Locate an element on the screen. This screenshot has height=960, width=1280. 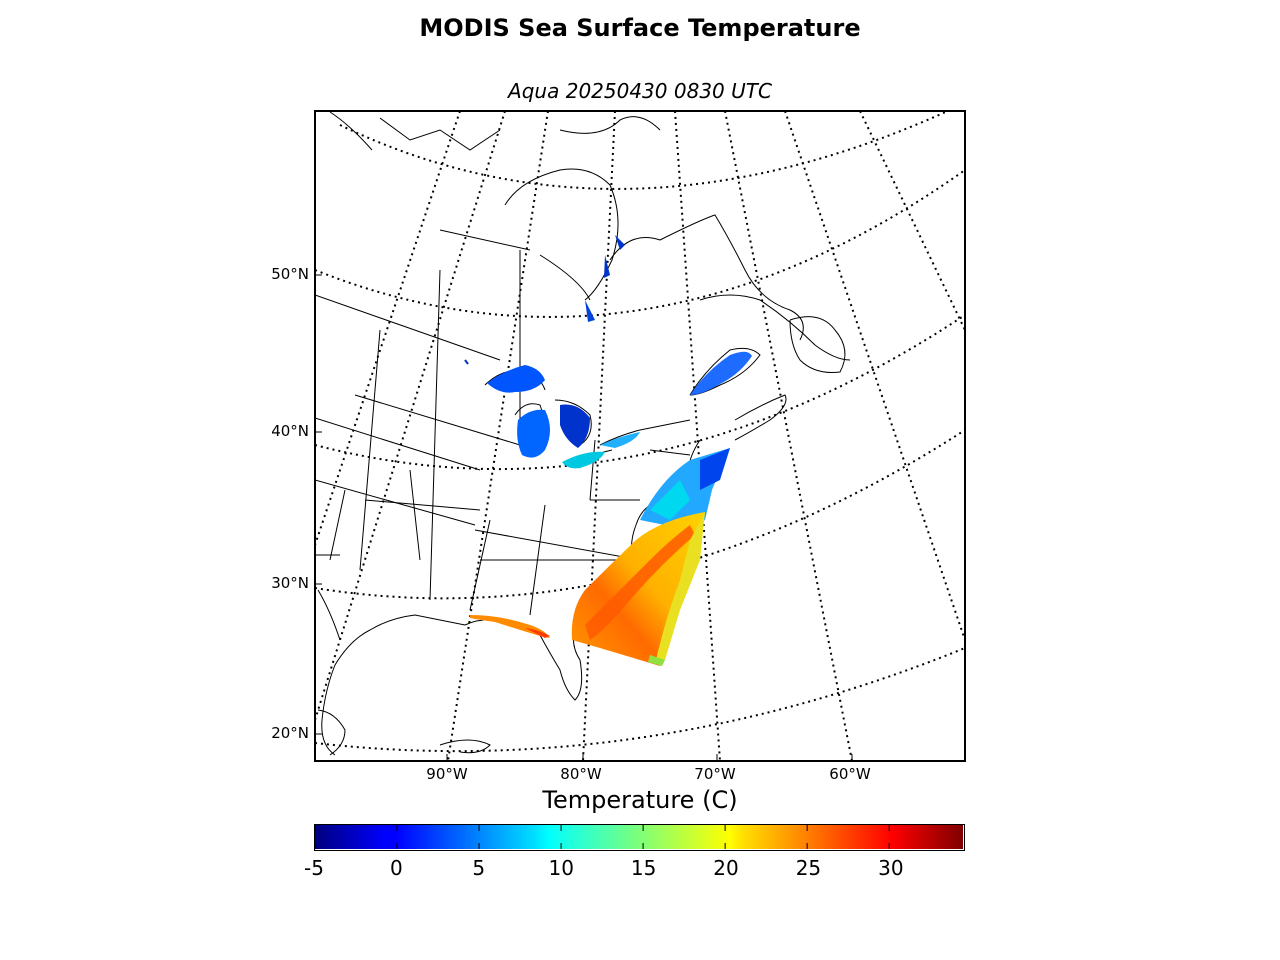
colorbar-tick-label: 0 is located at coordinates (396, 868).